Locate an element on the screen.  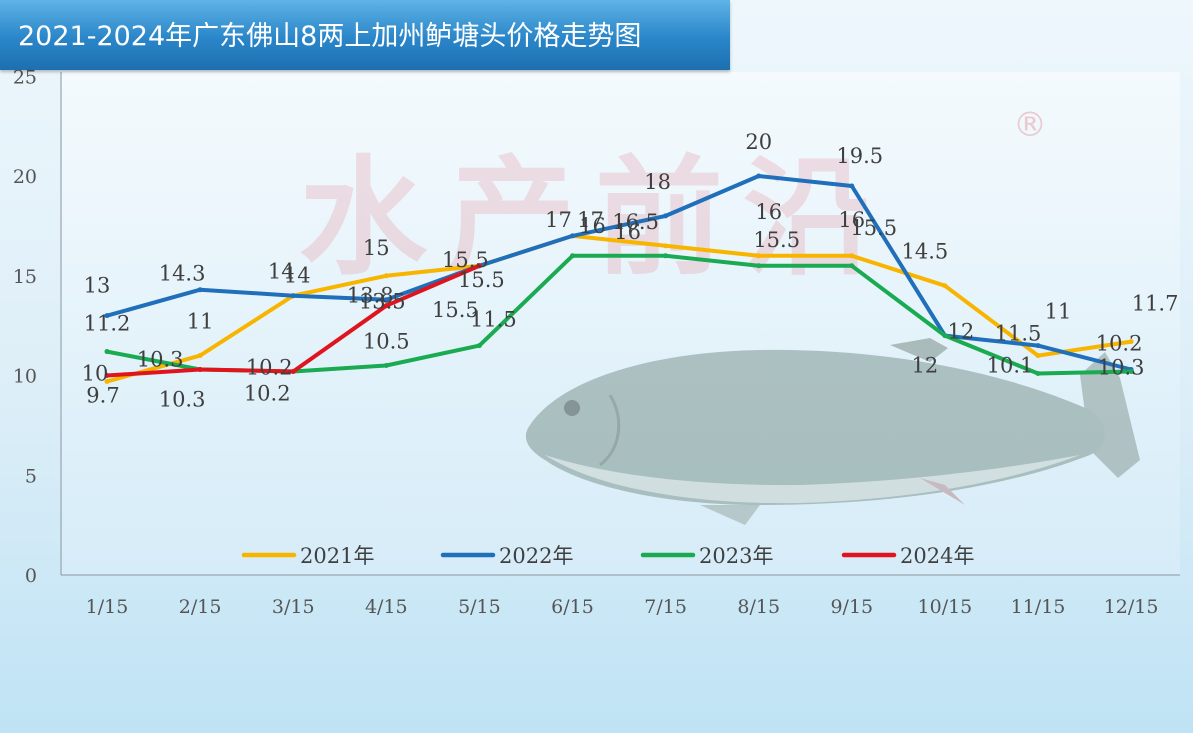
registered-mark: ® is located at coordinates (1030, 125).